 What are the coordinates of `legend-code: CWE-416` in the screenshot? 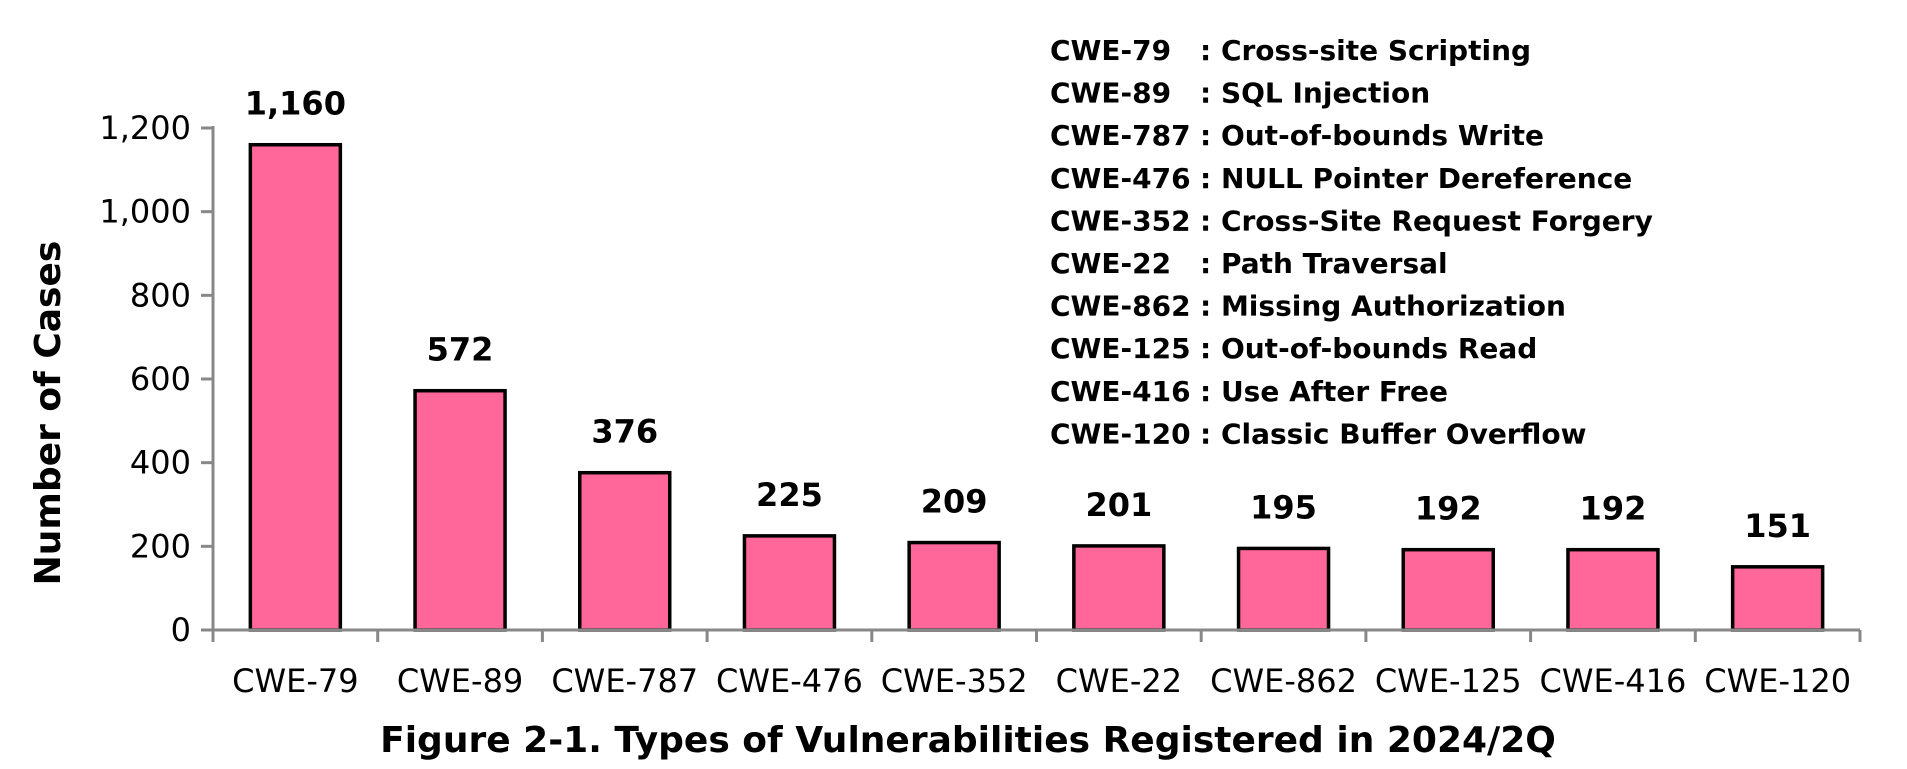 It's located at (1120, 391).